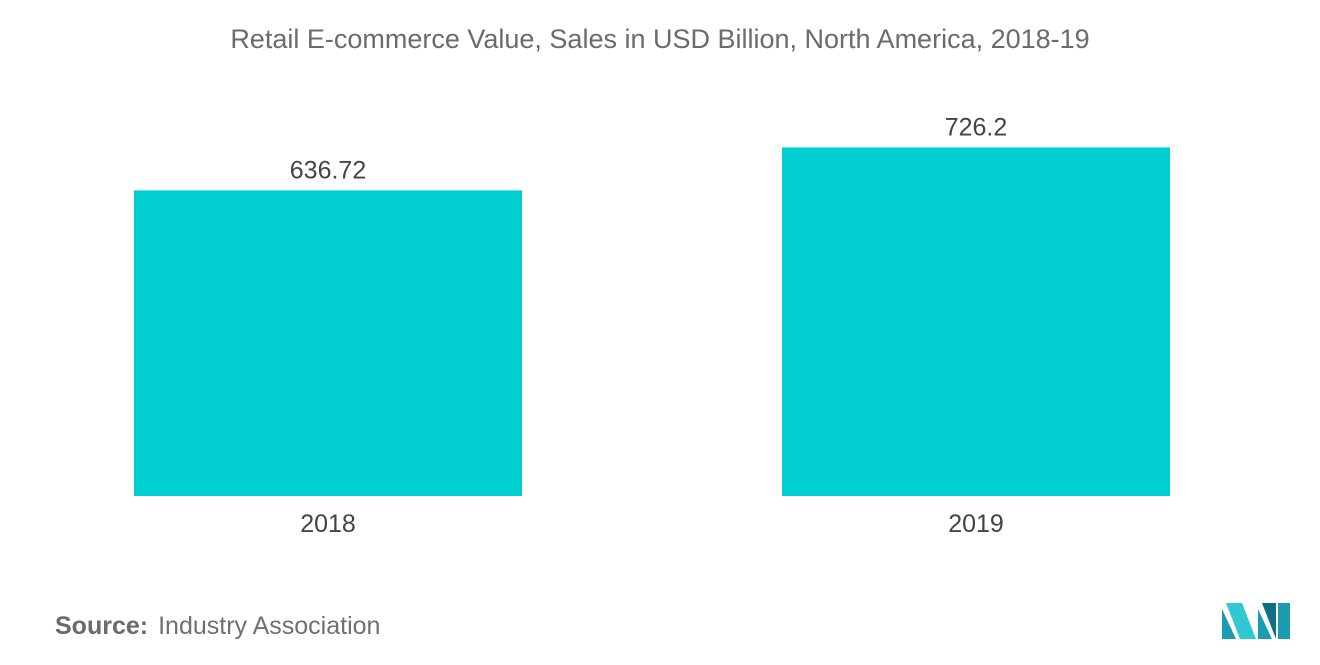 The width and height of the screenshot is (1320, 665). Describe the element at coordinates (976, 524) in the screenshot. I see `category-label-2019: 2019` at that location.